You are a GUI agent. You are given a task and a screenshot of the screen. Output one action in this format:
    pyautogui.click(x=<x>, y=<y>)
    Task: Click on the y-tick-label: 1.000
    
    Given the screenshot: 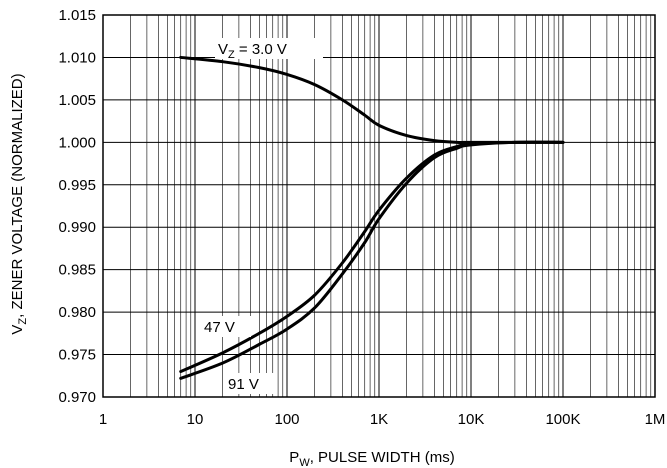 What is the action you would take?
    pyautogui.click(x=77, y=142)
    